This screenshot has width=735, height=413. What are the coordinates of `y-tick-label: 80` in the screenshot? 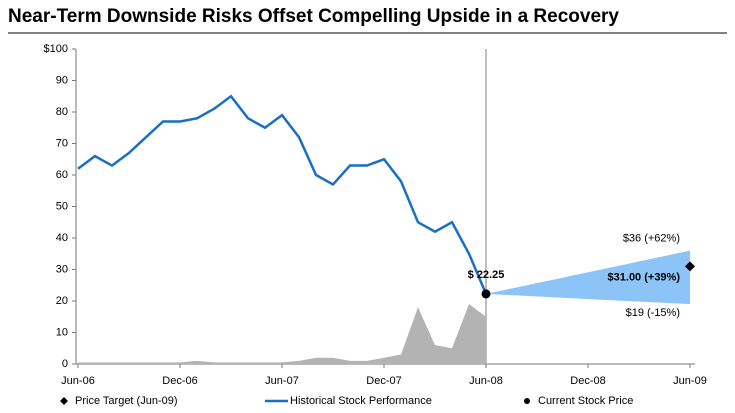 It's located at (62, 112).